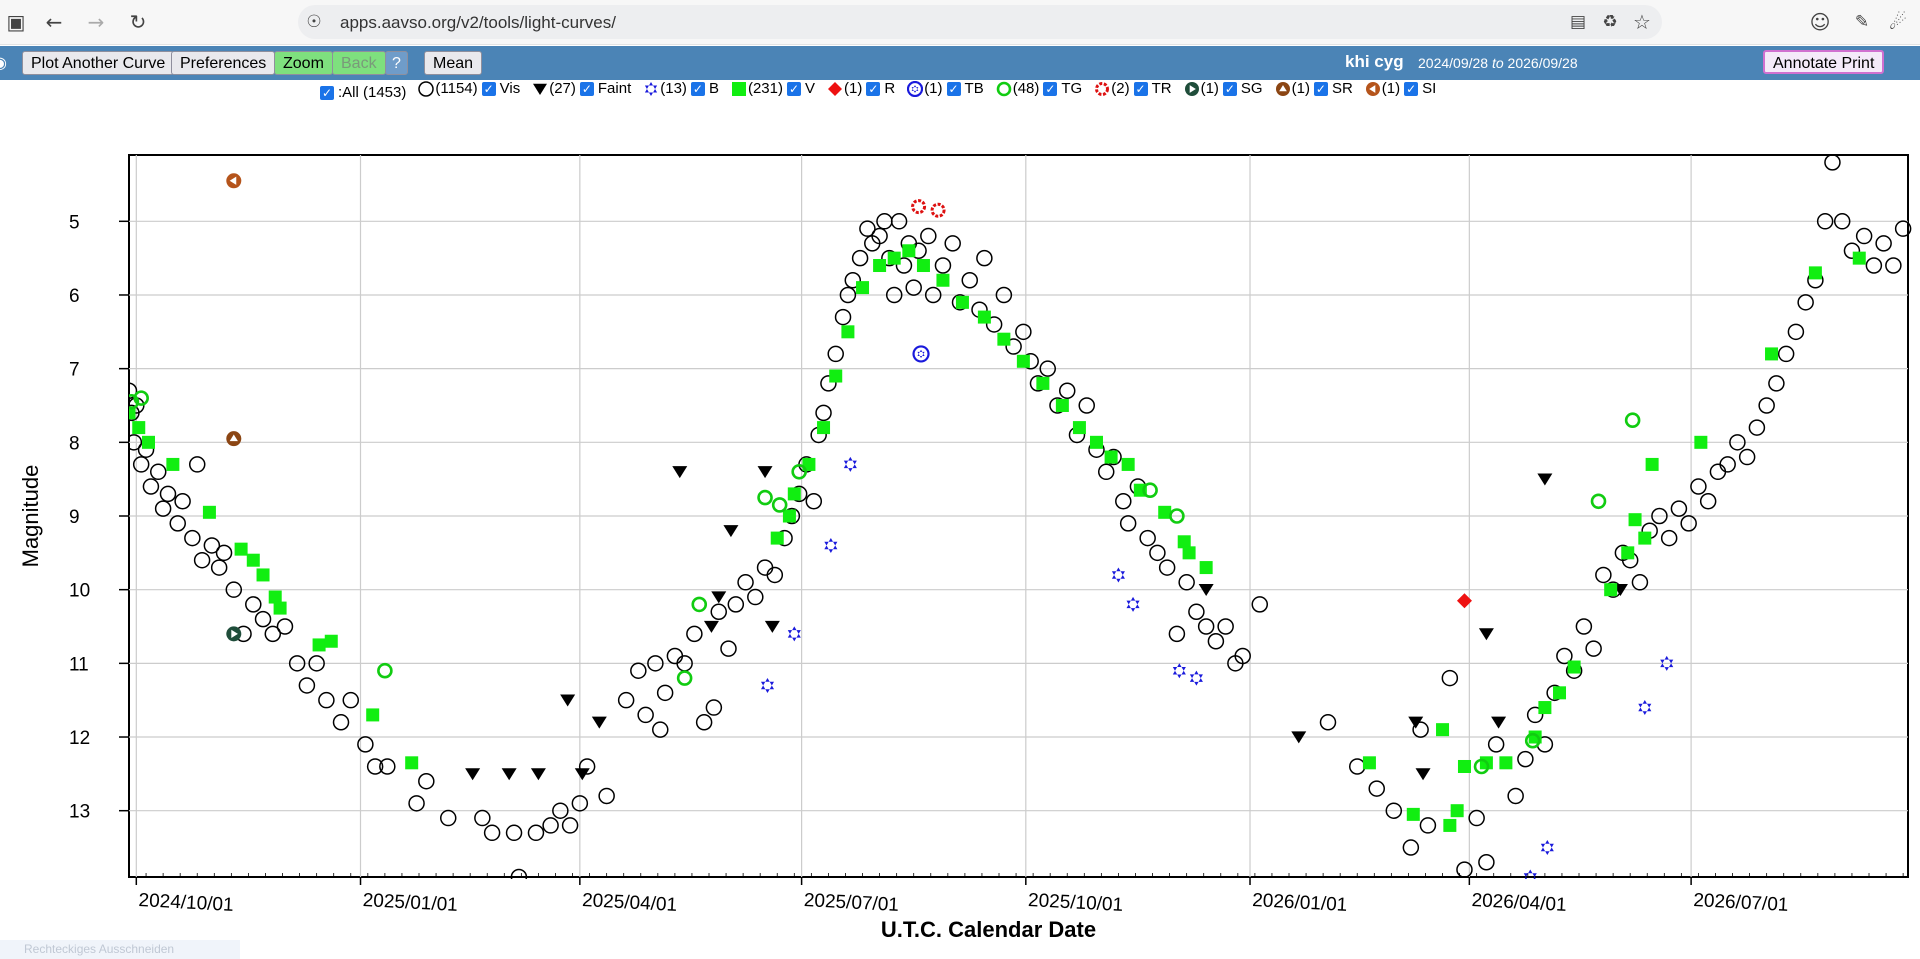 This screenshot has height=959, width=1920. I want to click on legend-item-tr: (2) ✓ TR, so click(1137, 88).